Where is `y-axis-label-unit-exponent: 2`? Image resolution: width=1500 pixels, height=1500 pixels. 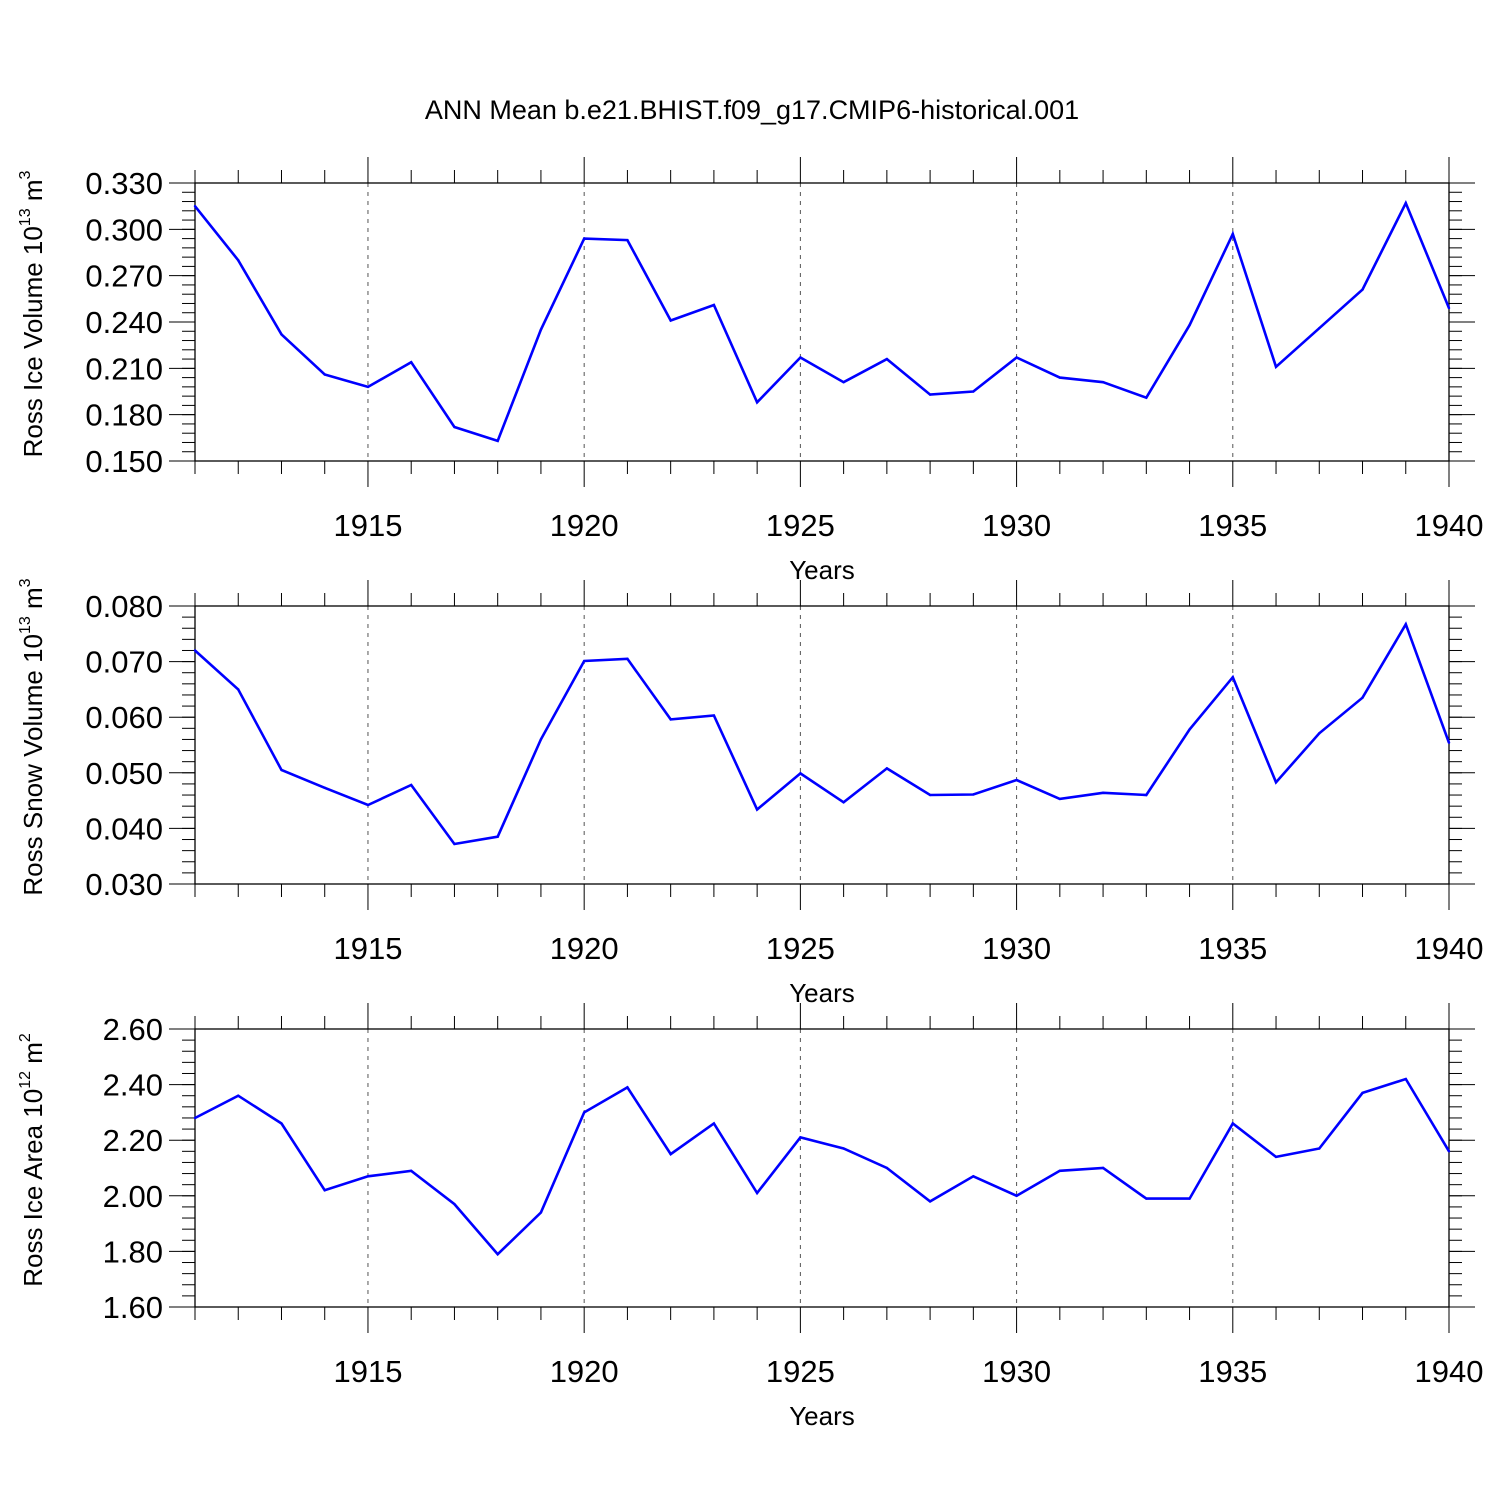
y-axis-label-unit-exponent: 2 is located at coordinates (25, 1037).